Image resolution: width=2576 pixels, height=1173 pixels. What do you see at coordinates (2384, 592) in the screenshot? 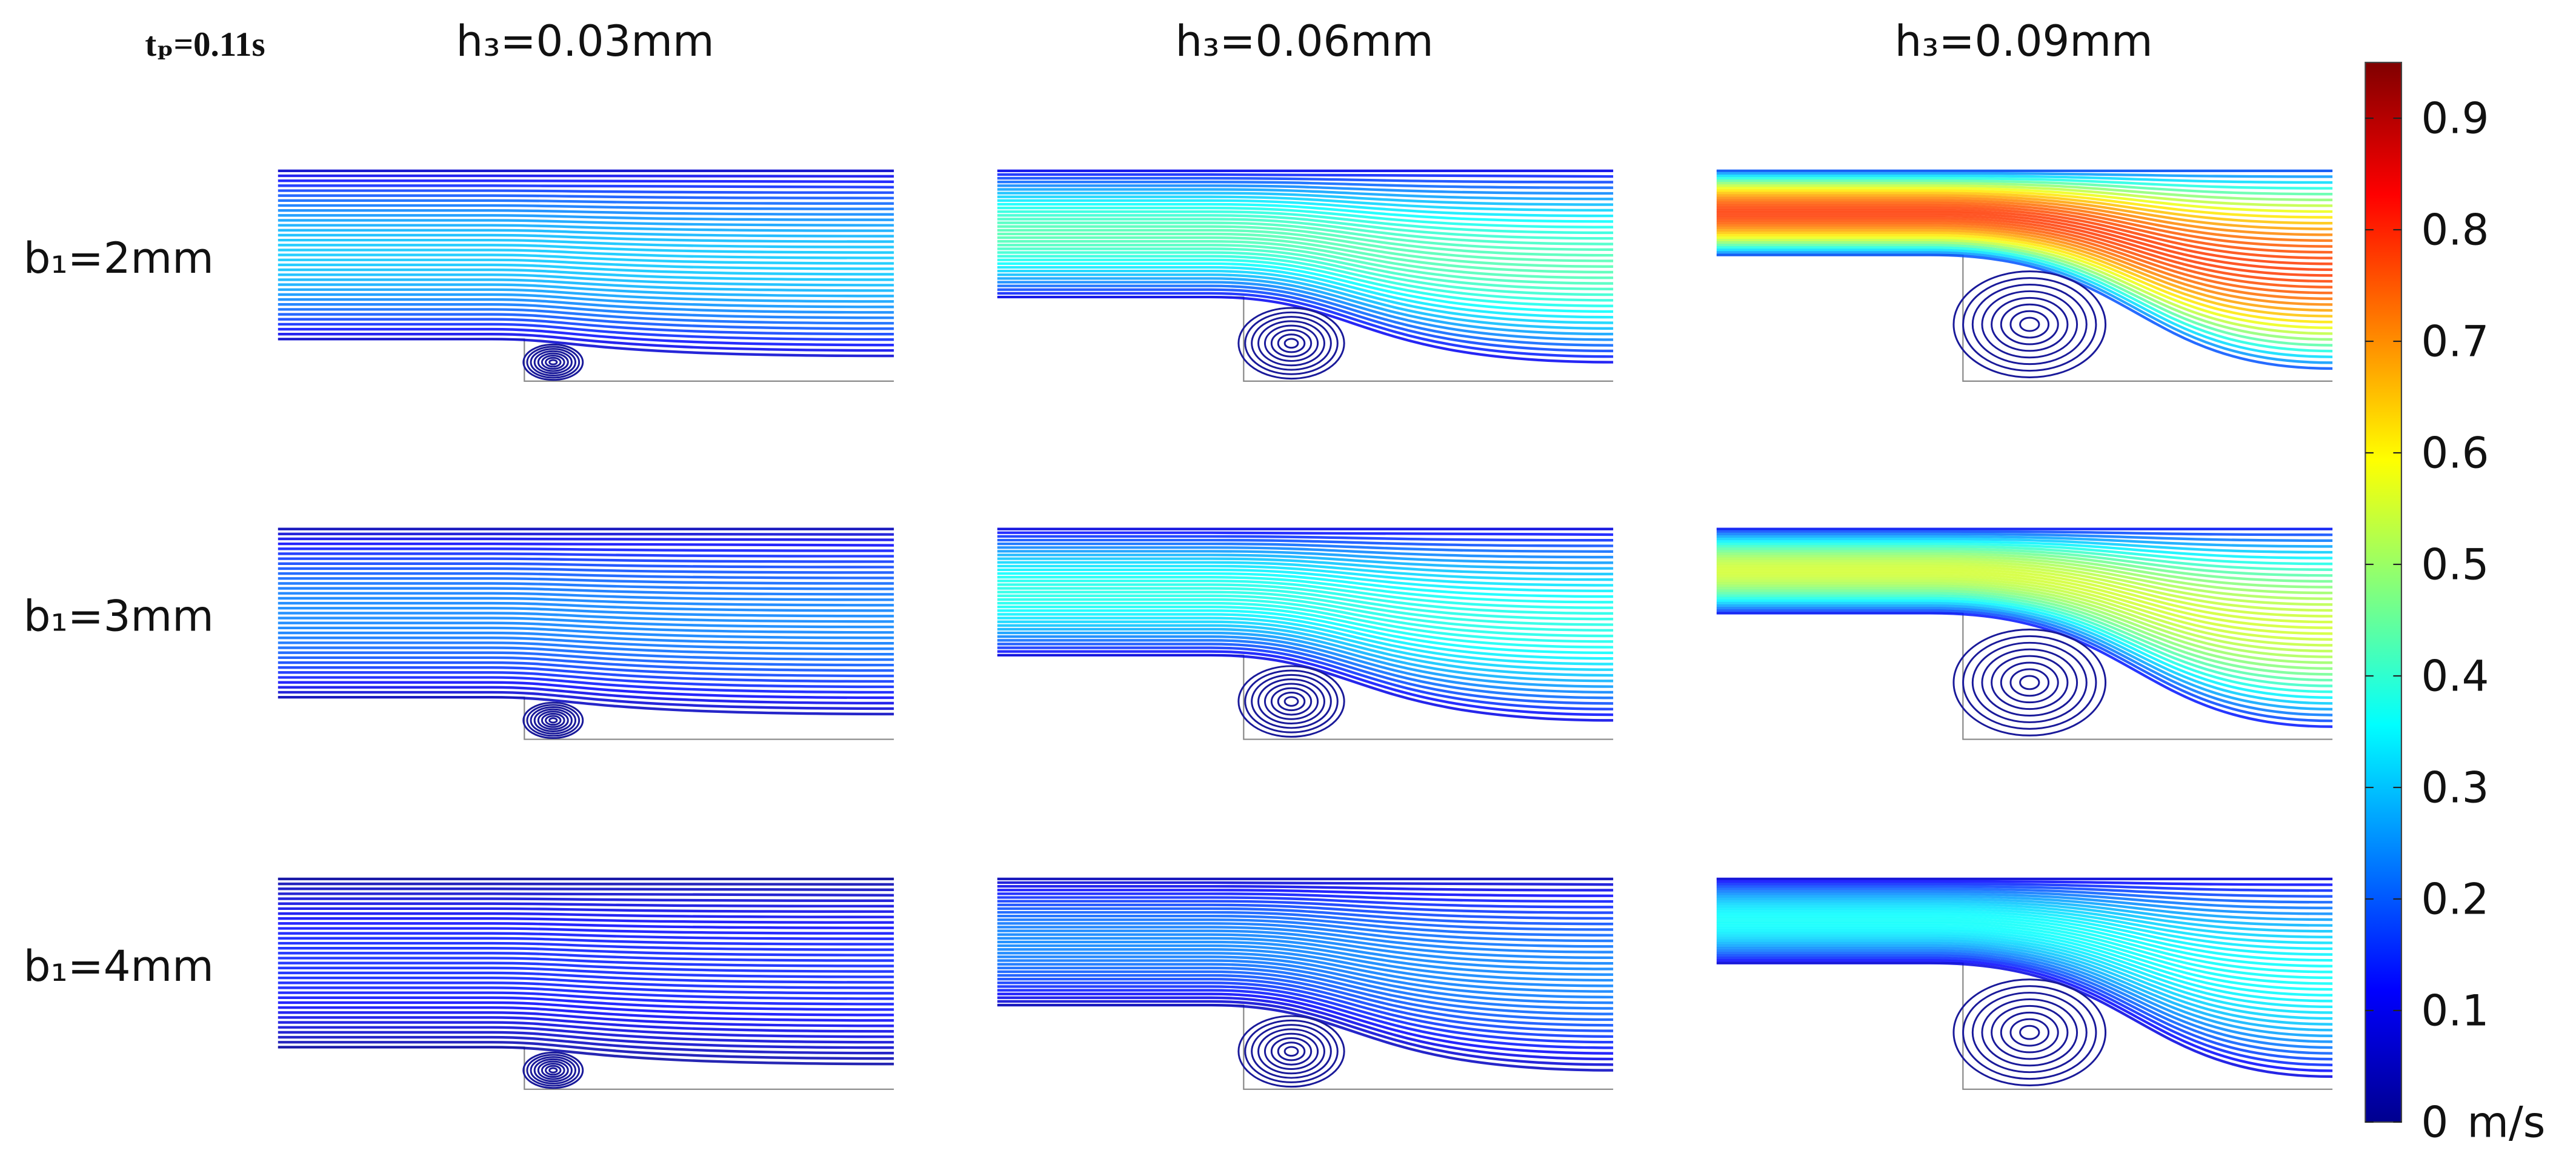
I see `colorbar` at bounding box center [2384, 592].